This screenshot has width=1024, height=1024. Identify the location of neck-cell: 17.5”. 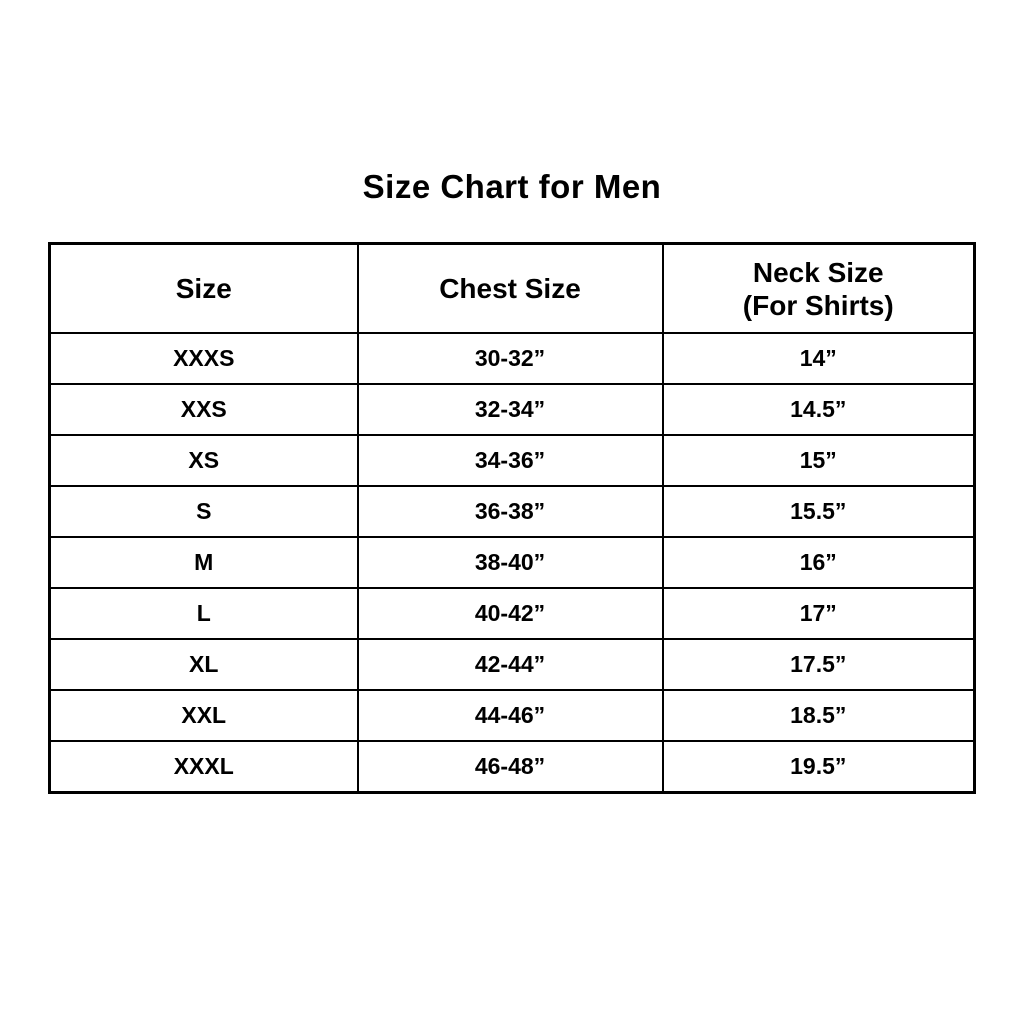
(818, 664).